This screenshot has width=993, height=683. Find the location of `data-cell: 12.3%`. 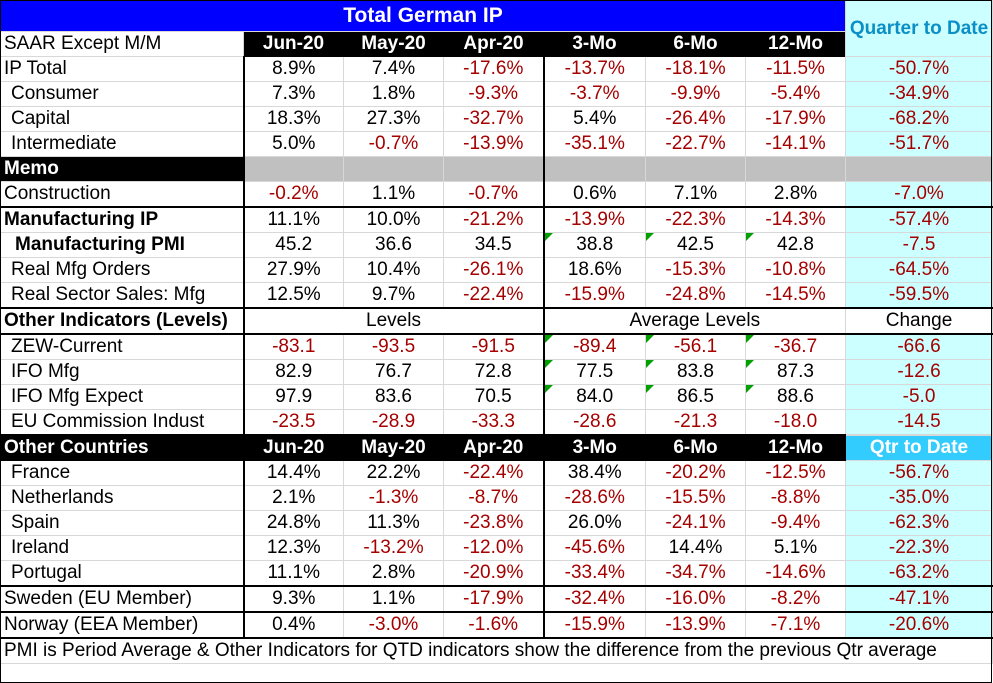

data-cell: 12.3% is located at coordinates (293, 548).